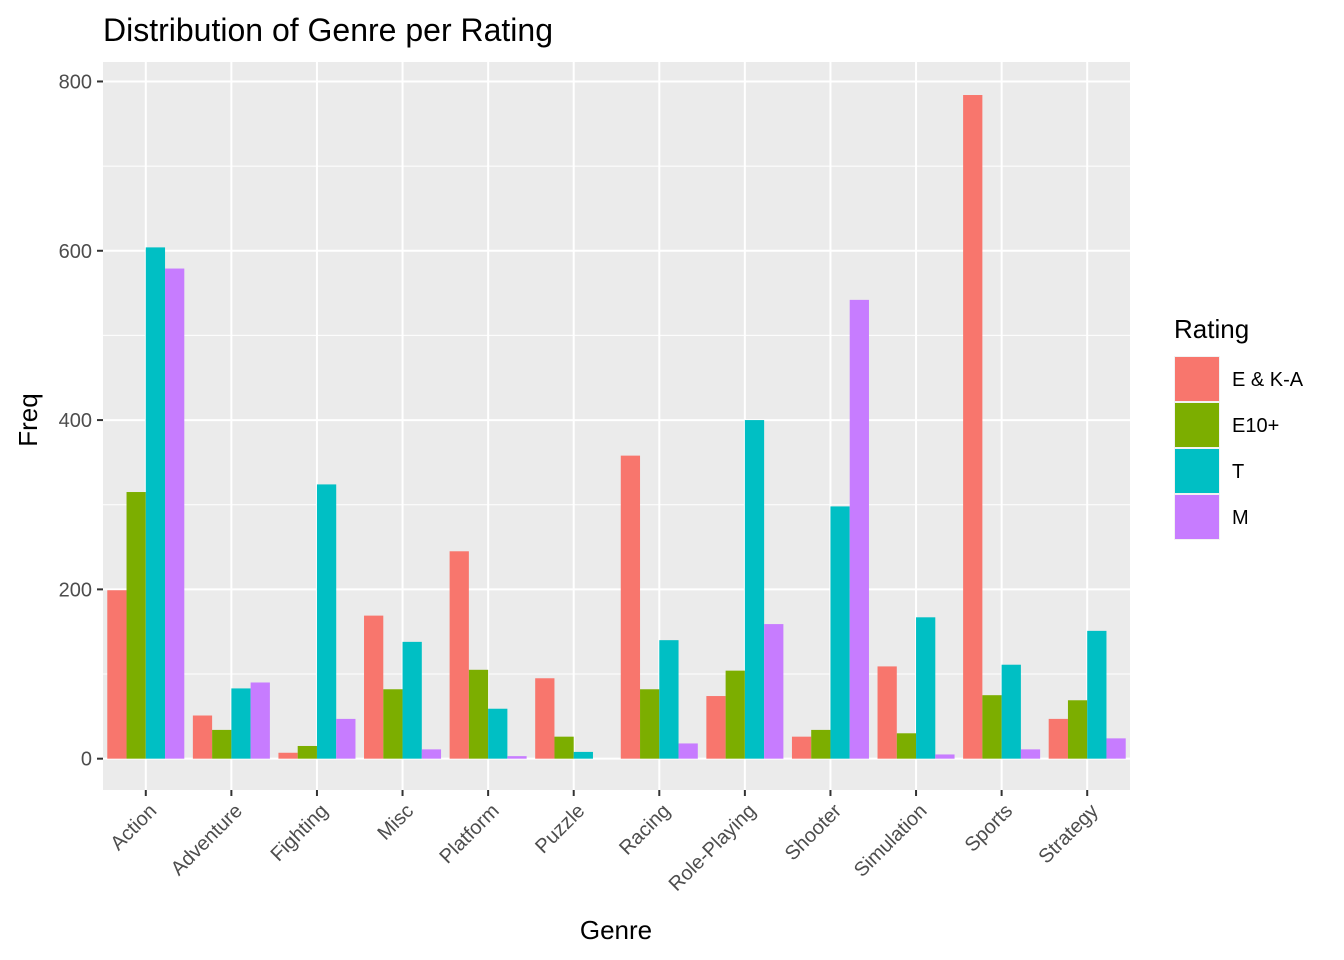  I want to click on bar-e-k-a-simulation, so click(887, 712).